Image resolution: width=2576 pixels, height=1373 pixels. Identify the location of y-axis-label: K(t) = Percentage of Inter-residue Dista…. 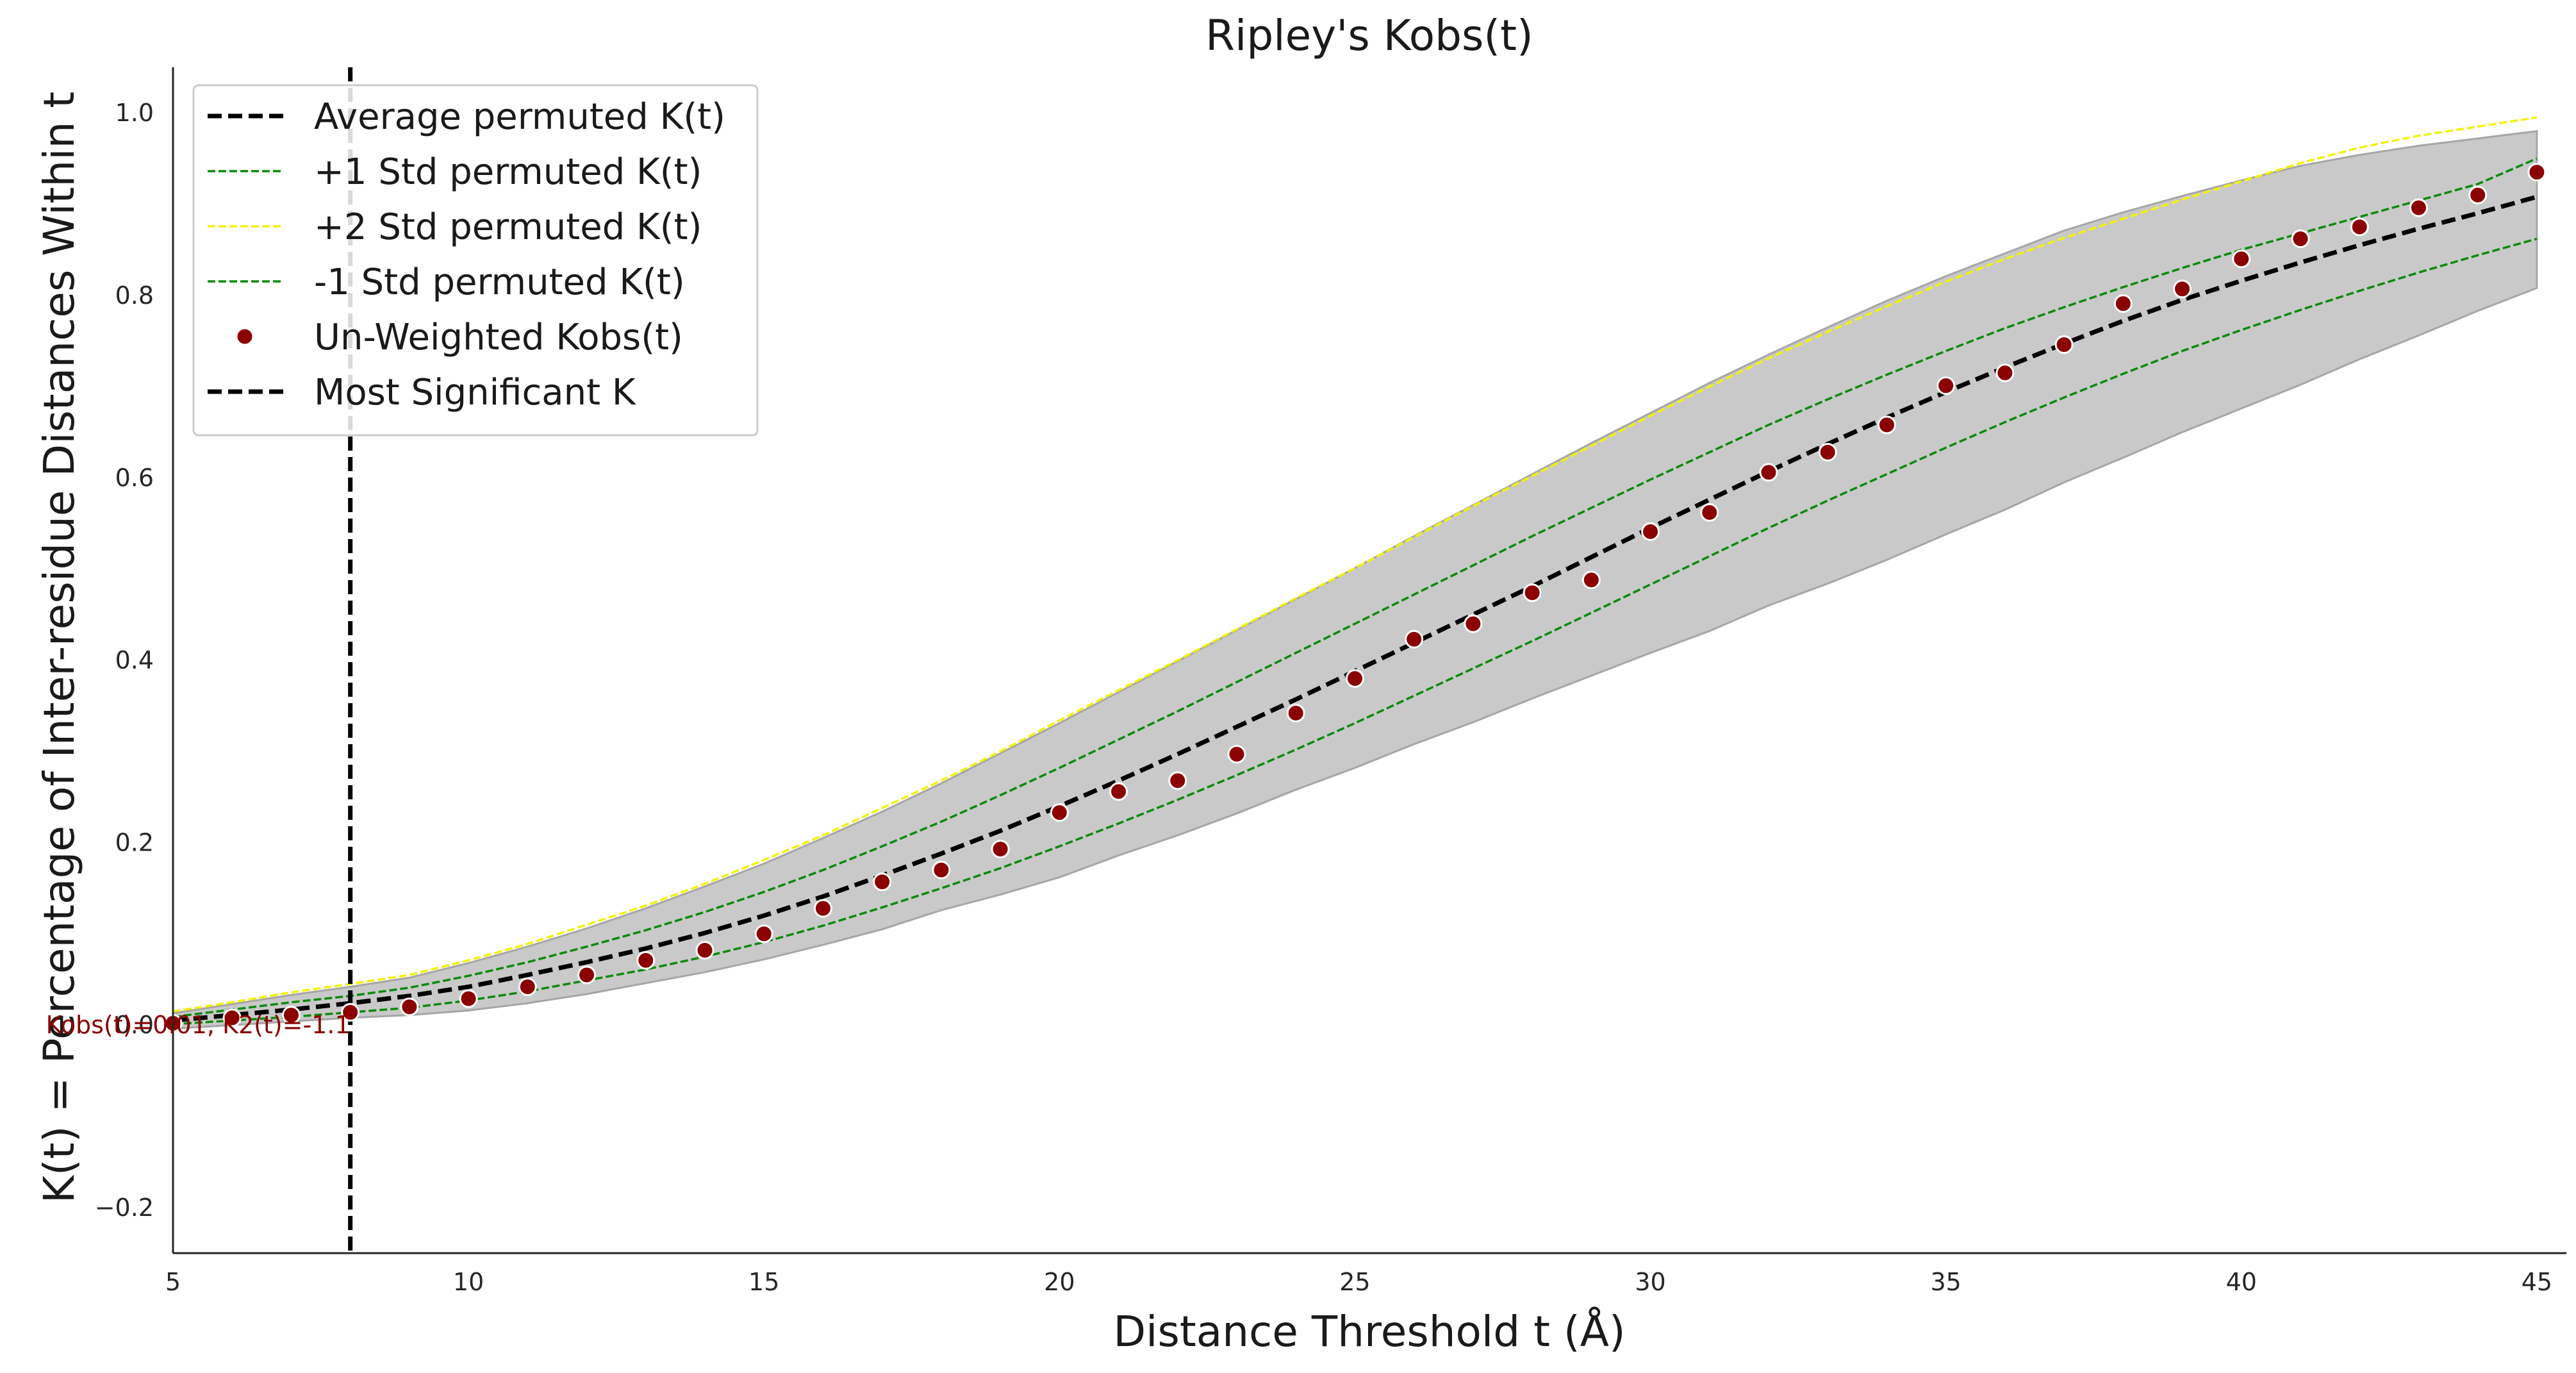
(59, 648).